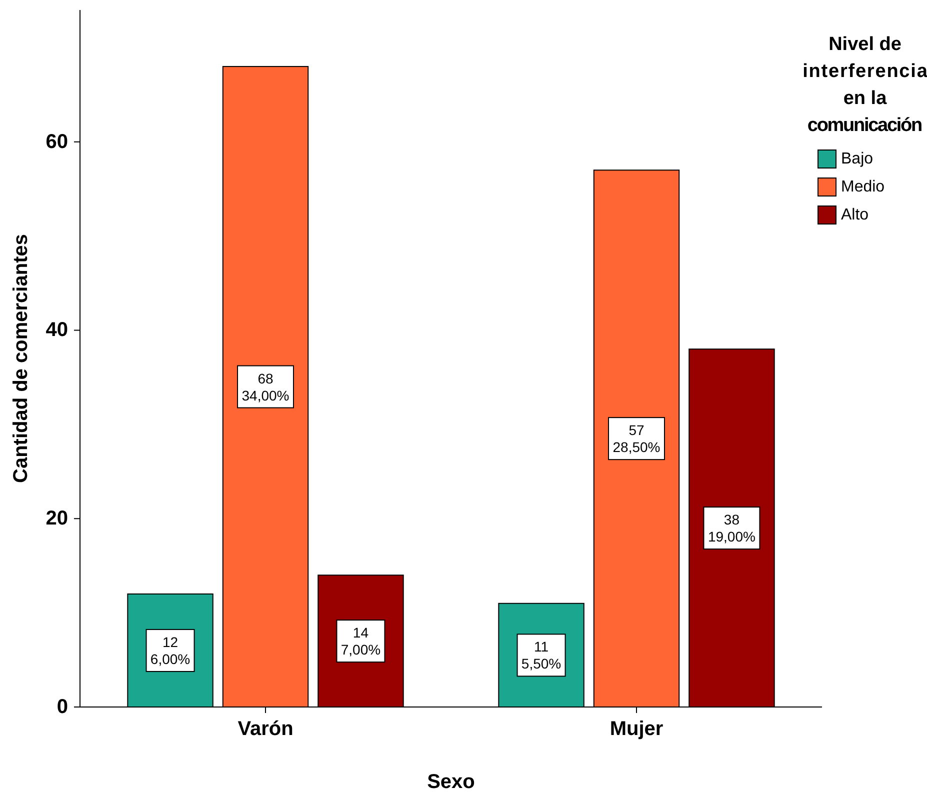  I want to click on data-label: 57 28,50%, so click(636, 439).